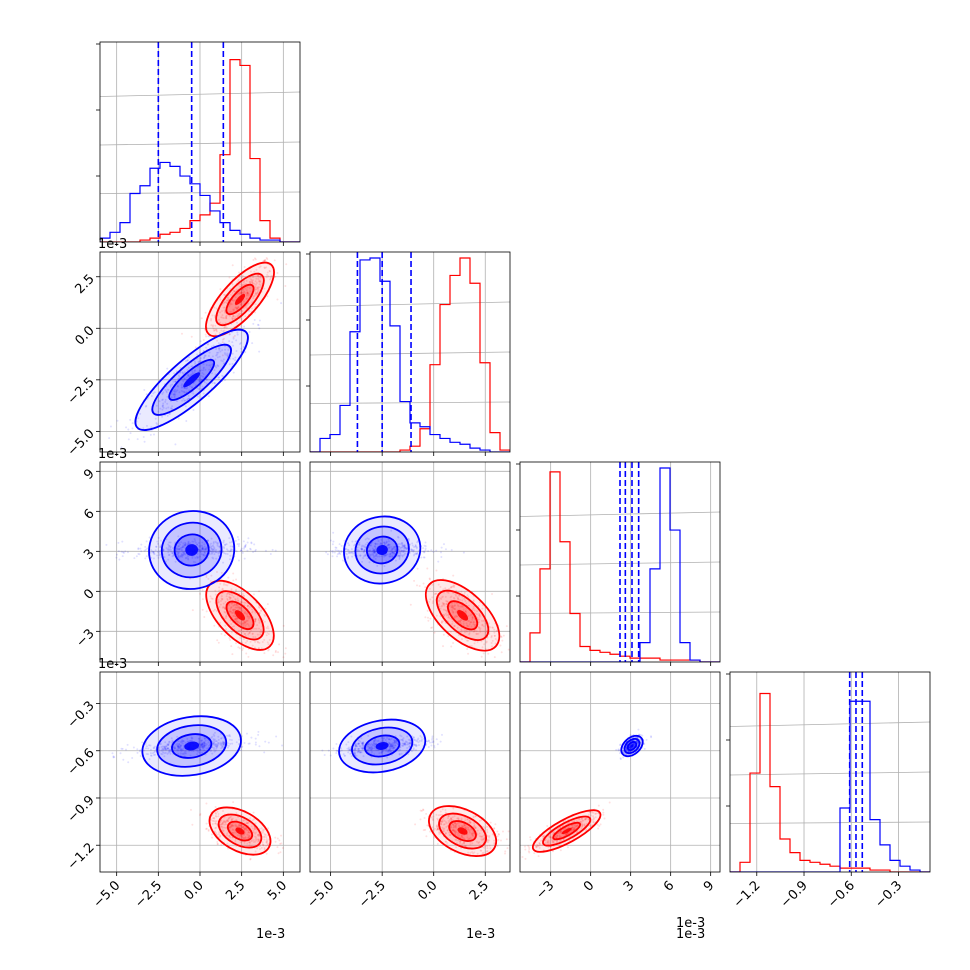 This screenshot has height=970, width=970. Describe the element at coordinates (200, 143) in the screenshot. I see `grid-line-y` at that location.